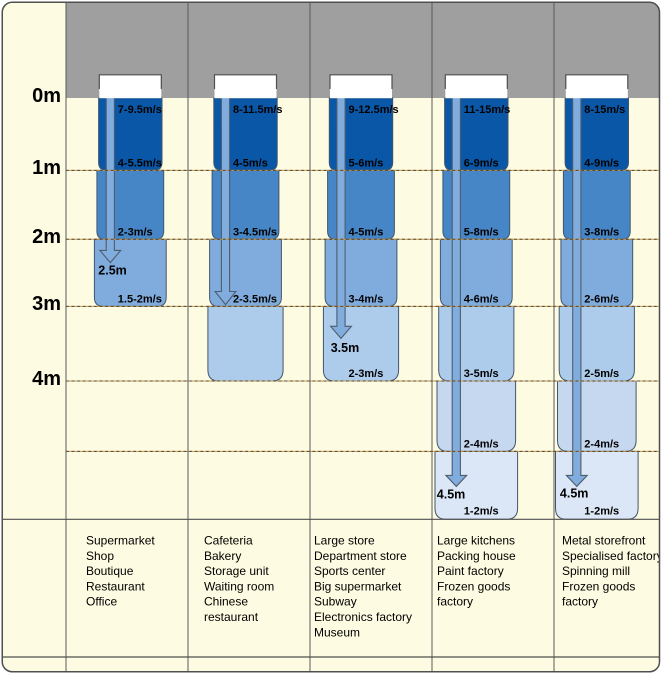  I want to click on svg-text: 0m, so click(46, 96).